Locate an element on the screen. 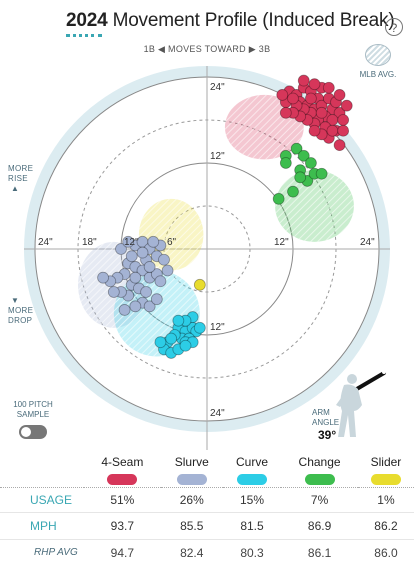 The image size is (414, 566). more-rise-line1: MORE is located at coordinates (21, 168).